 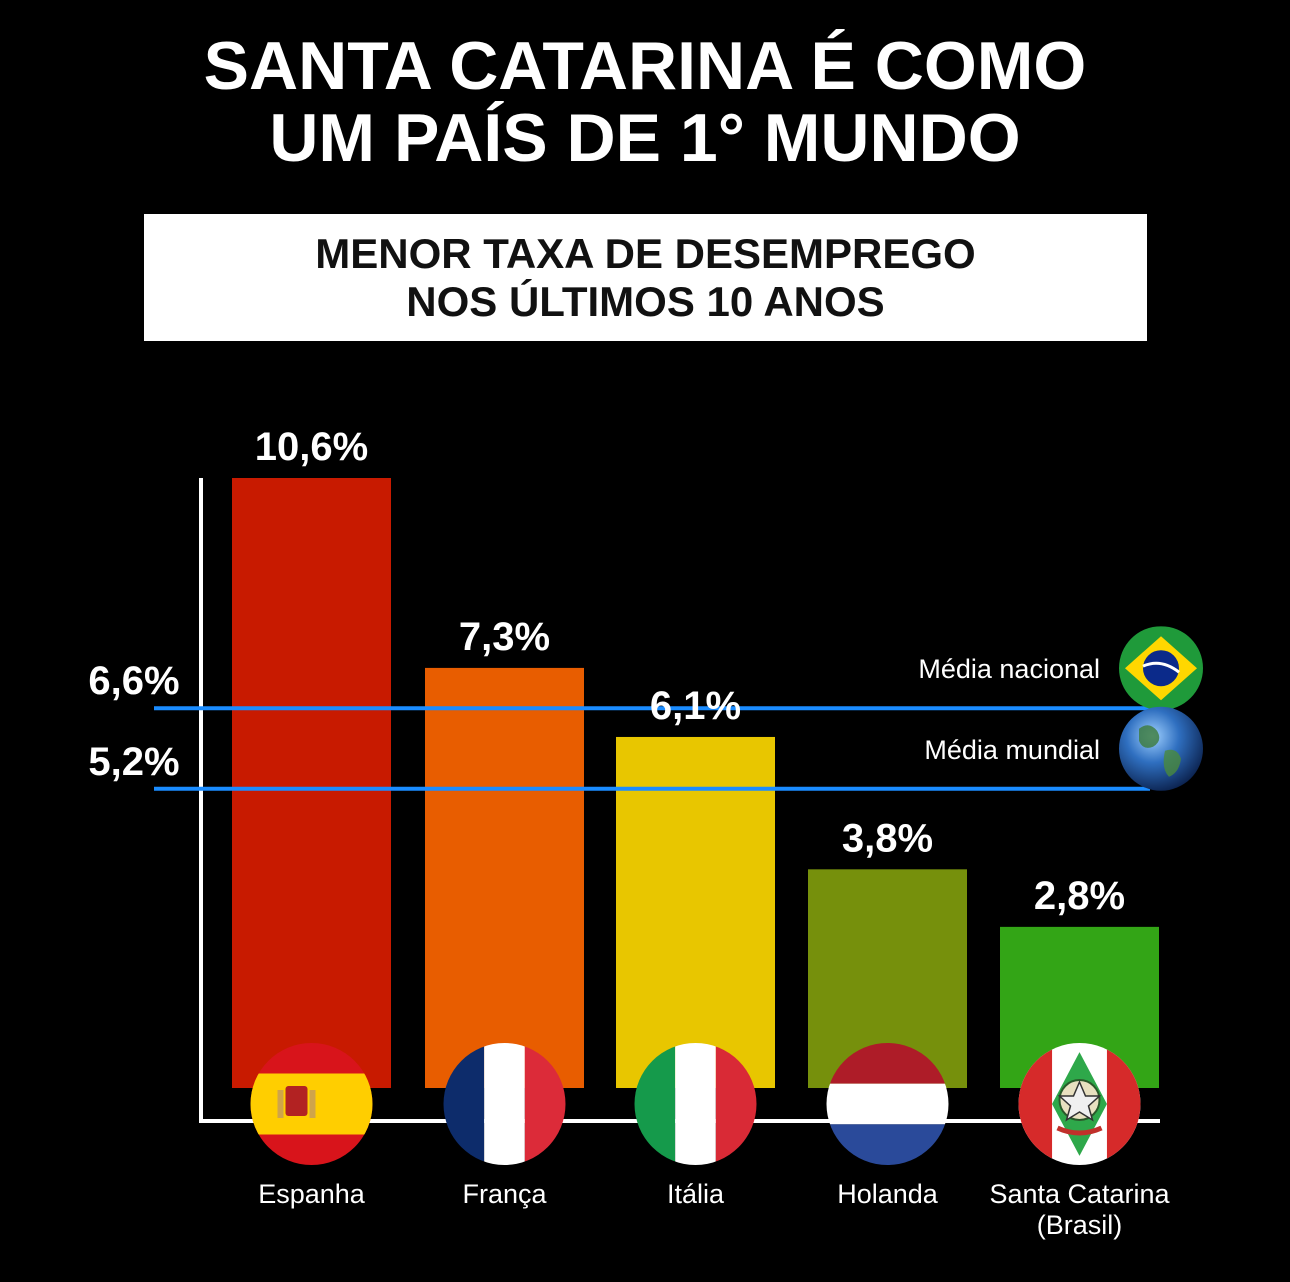 What do you see at coordinates (1079, 1104) in the screenshot?
I see `santa-catarina-flag-icon` at bounding box center [1079, 1104].